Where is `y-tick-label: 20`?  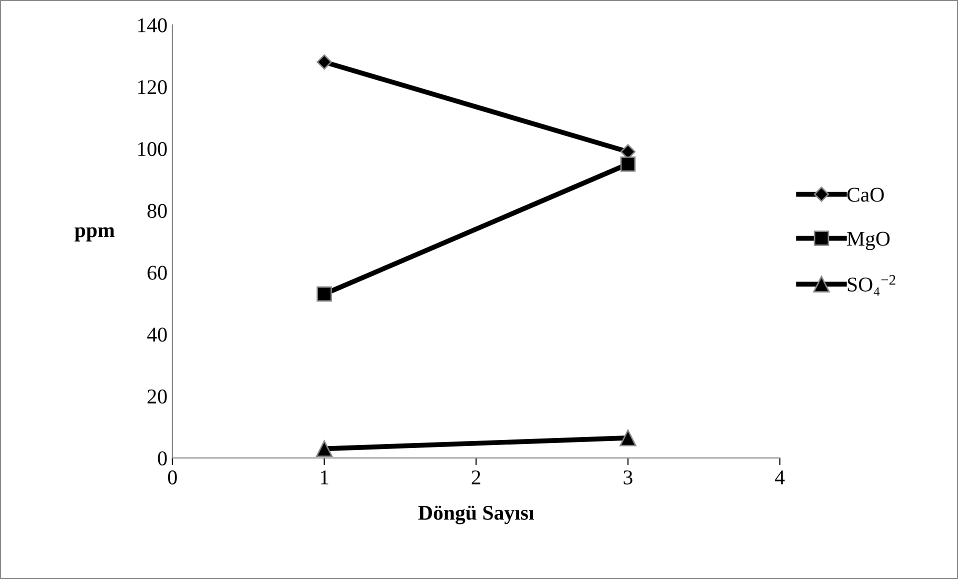
y-tick-label: 20 is located at coordinates (157, 396).